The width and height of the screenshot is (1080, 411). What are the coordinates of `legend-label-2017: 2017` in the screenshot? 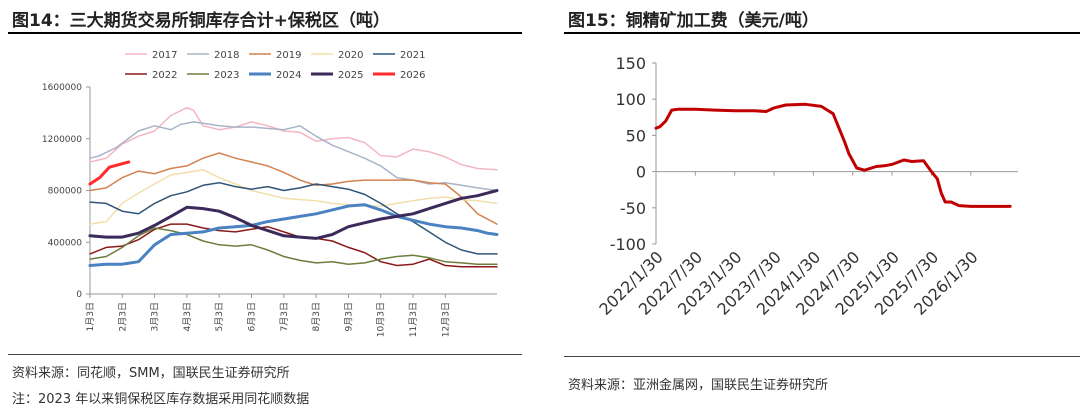 It's located at (164, 55).